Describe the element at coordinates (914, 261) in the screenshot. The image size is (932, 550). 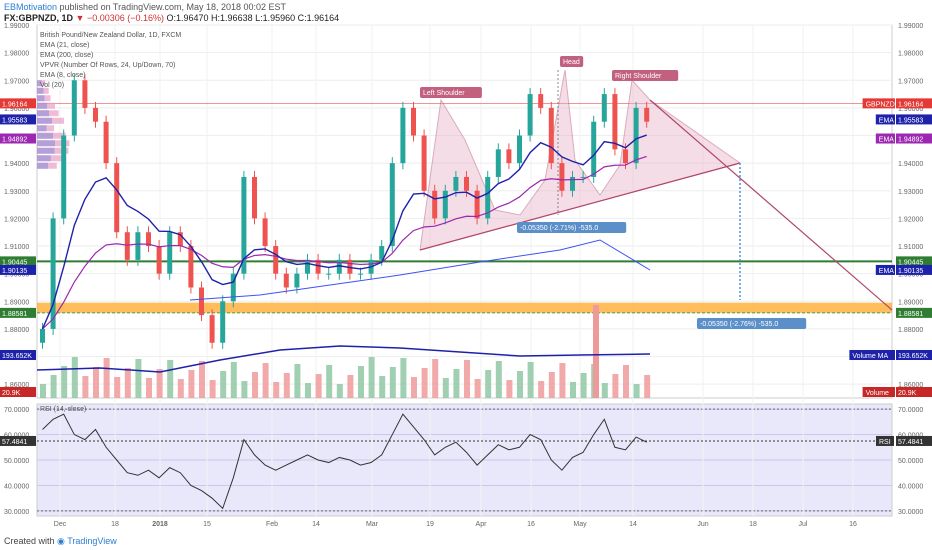
I see `price-label-right-bg` at that location.